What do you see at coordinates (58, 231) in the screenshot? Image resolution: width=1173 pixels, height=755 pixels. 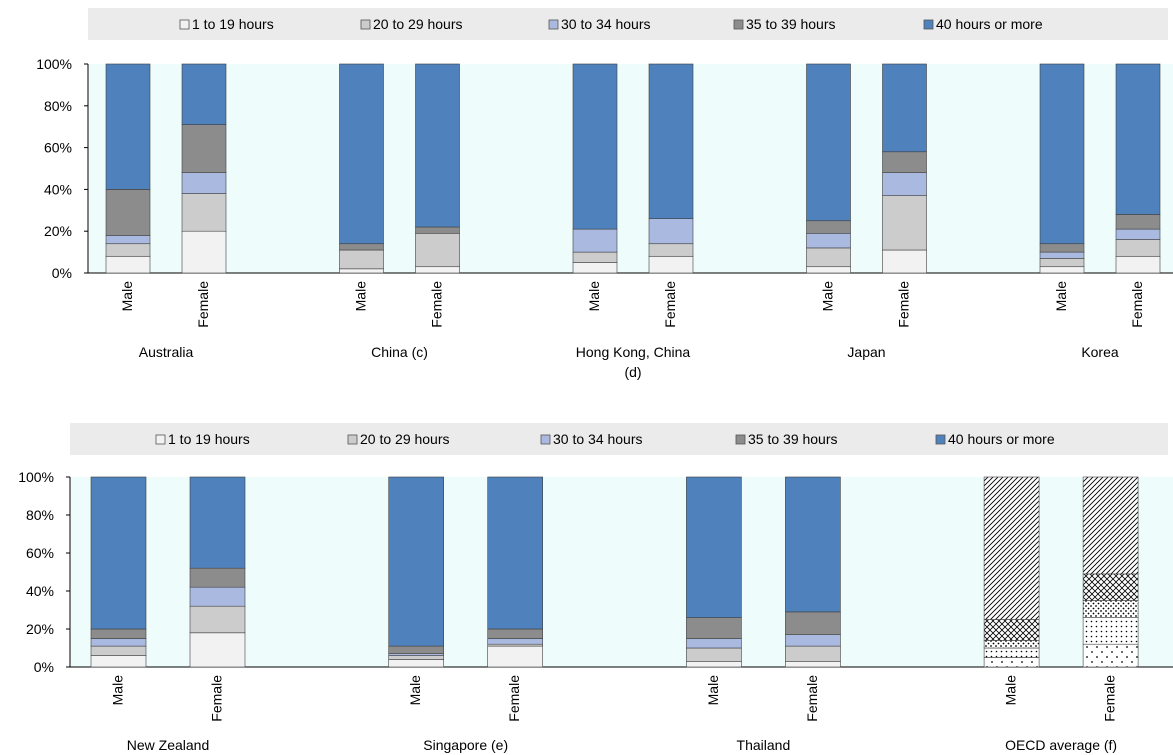 I see `y-tick-label: 20%` at bounding box center [58, 231].